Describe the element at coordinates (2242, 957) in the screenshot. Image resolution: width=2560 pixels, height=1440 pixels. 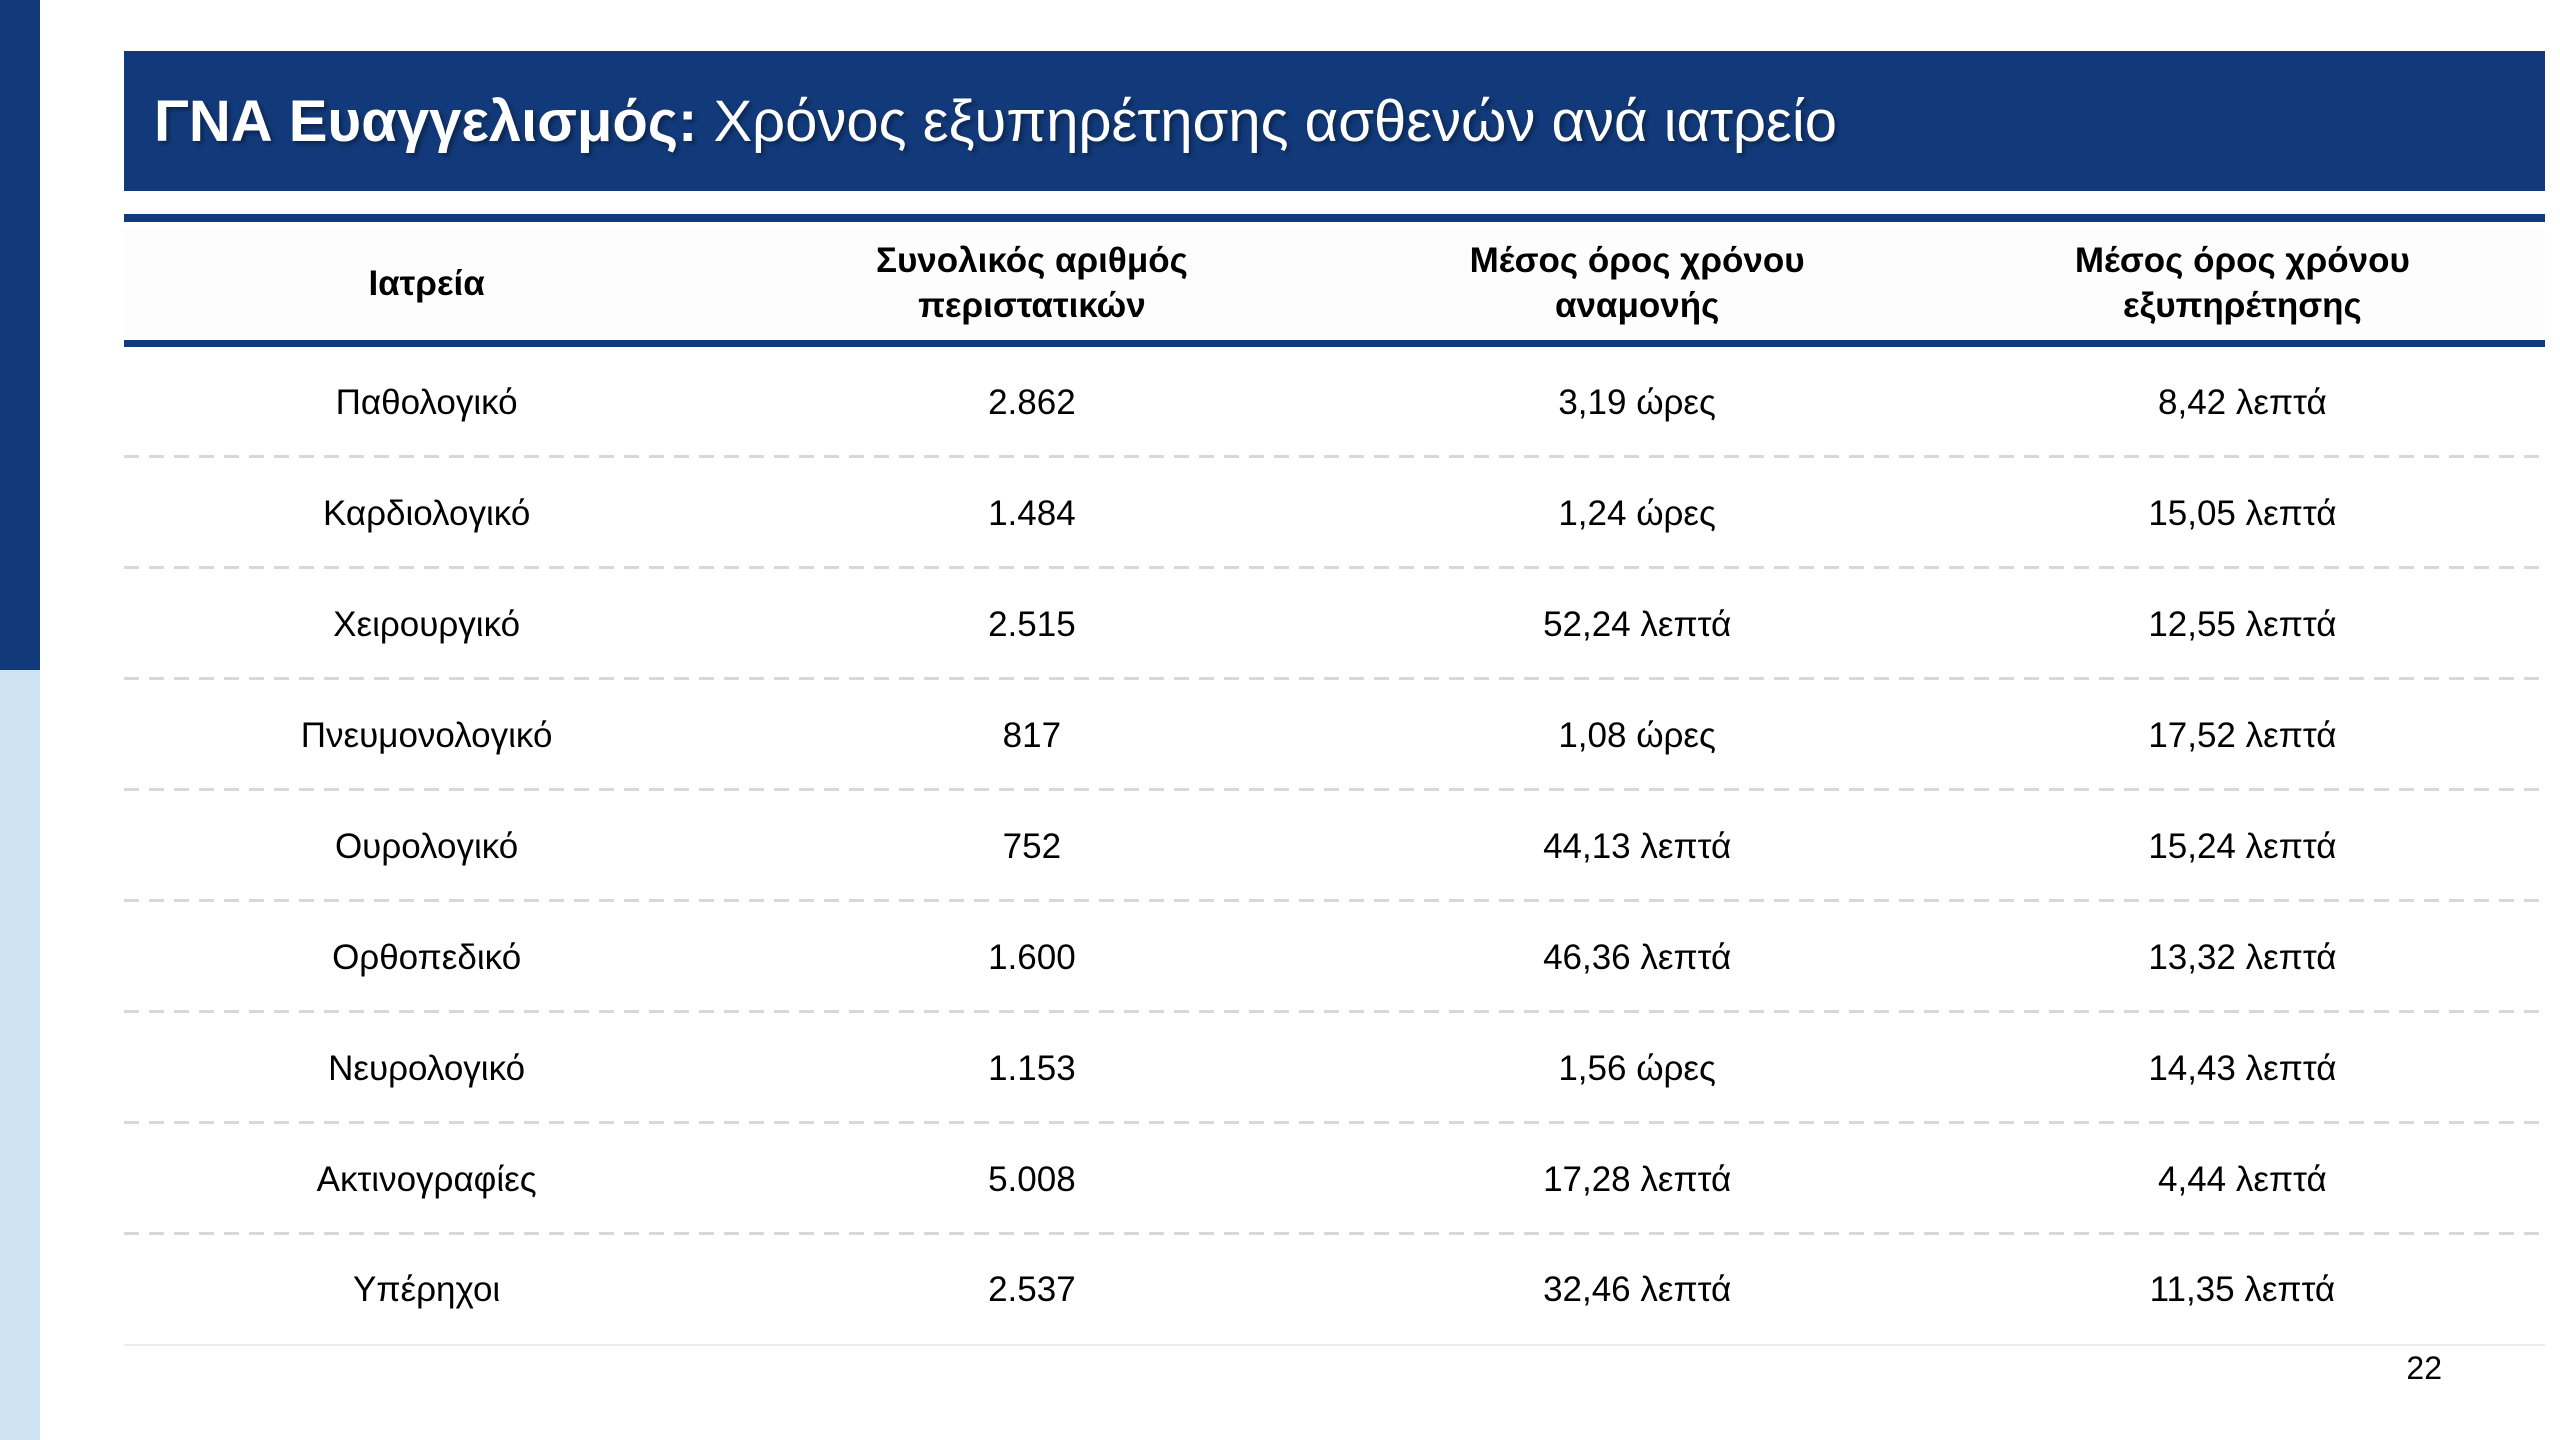
I see `cell-avg-service: 13,32 λεπτά` at that location.